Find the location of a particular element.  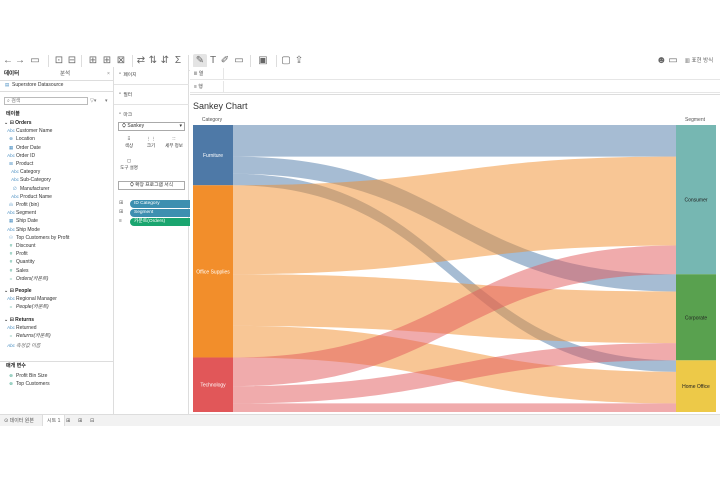

pause-updates-icon: ⊟ is located at coordinates (72, 60).